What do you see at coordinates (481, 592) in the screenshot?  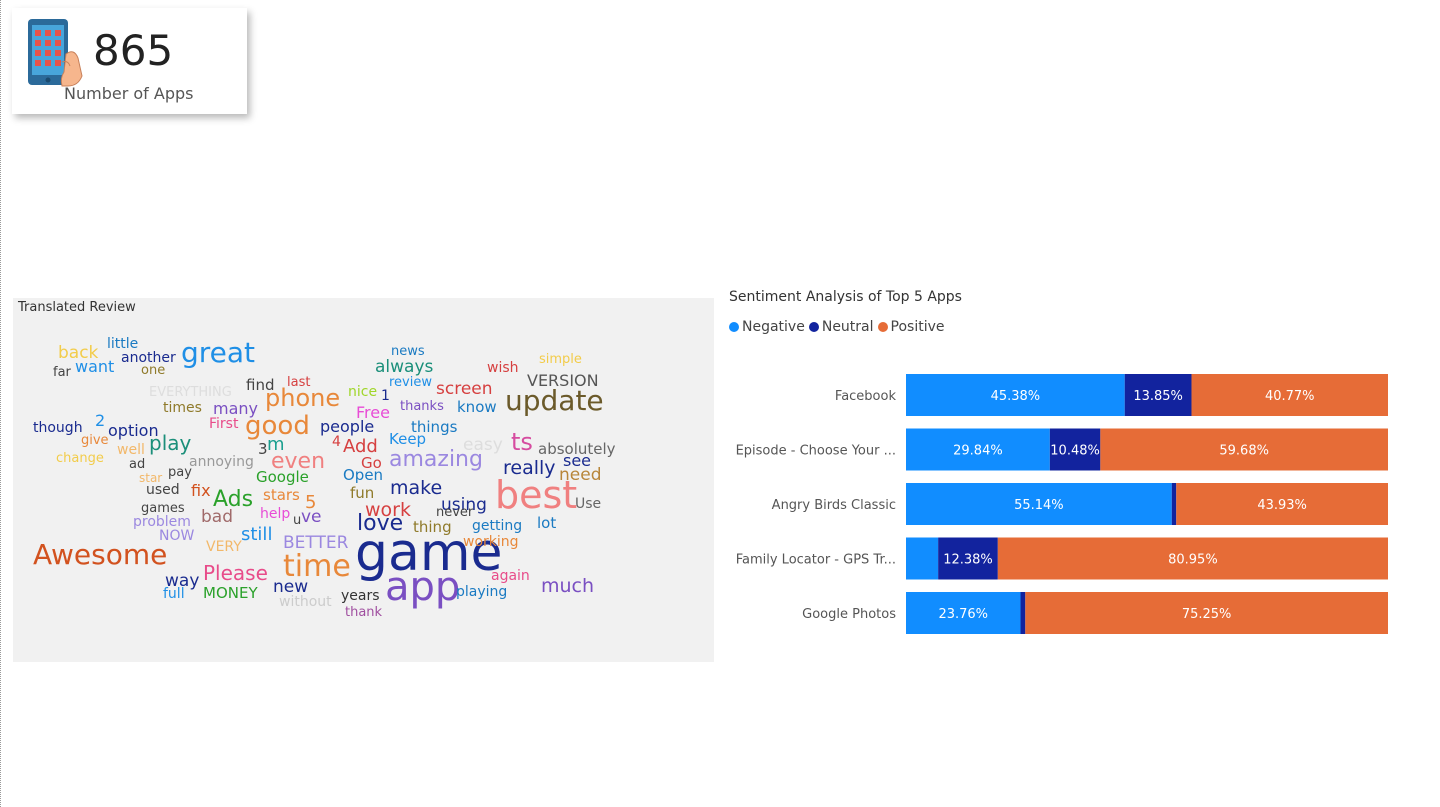 I see `wordcloud-word: playing` at bounding box center [481, 592].